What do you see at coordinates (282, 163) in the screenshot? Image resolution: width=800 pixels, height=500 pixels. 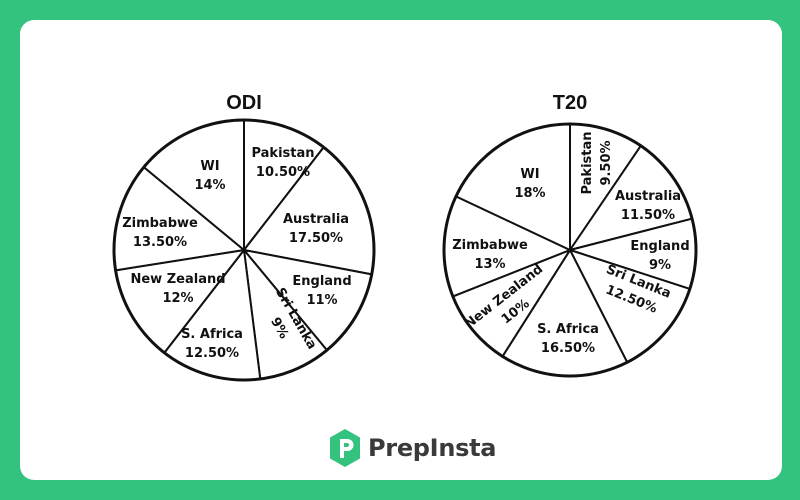 I see `odi-label-pakistan: Pakistan 10.50%` at bounding box center [282, 163].